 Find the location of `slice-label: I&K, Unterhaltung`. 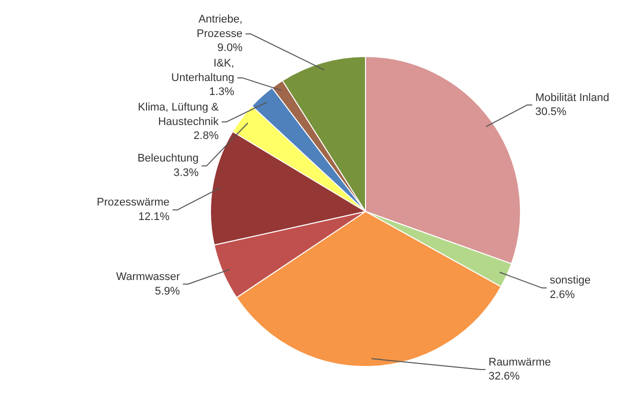

slice-label: I&K, Unterhaltung is located at coordinates (202, 70).